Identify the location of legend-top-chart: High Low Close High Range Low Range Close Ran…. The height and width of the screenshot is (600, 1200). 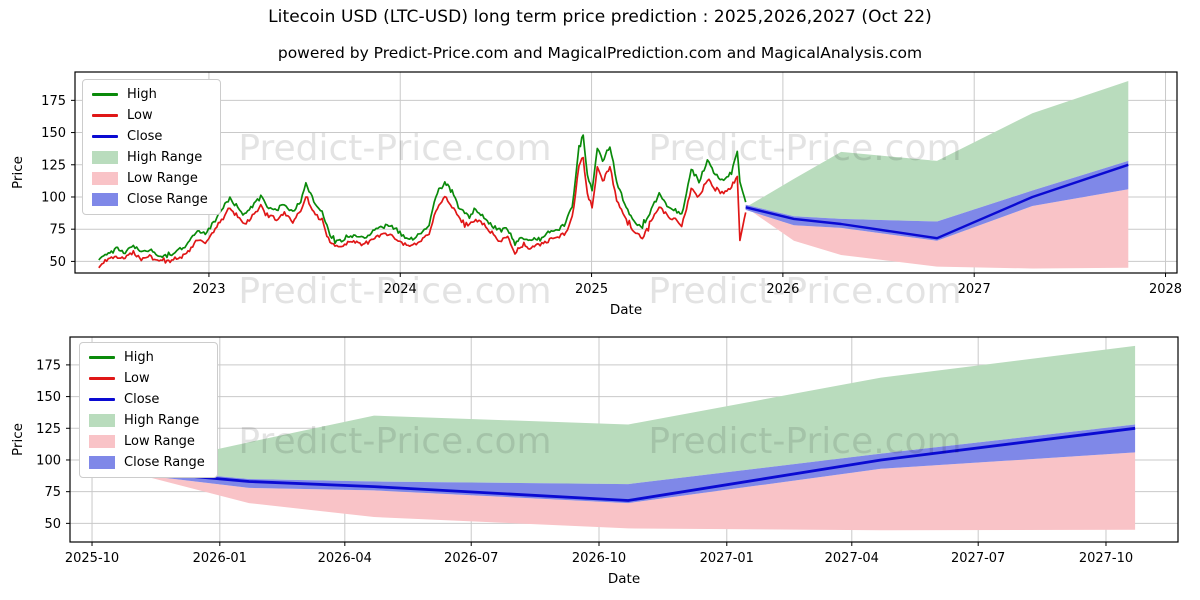
(151, 147).